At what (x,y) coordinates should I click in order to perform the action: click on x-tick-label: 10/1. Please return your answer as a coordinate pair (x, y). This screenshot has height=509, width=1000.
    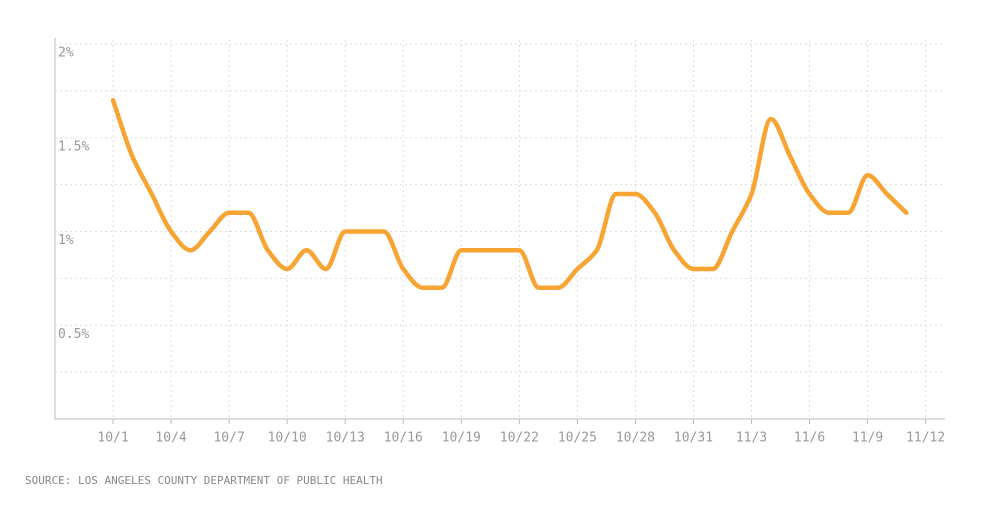
    Looking at the image, I should click on (112, 438).